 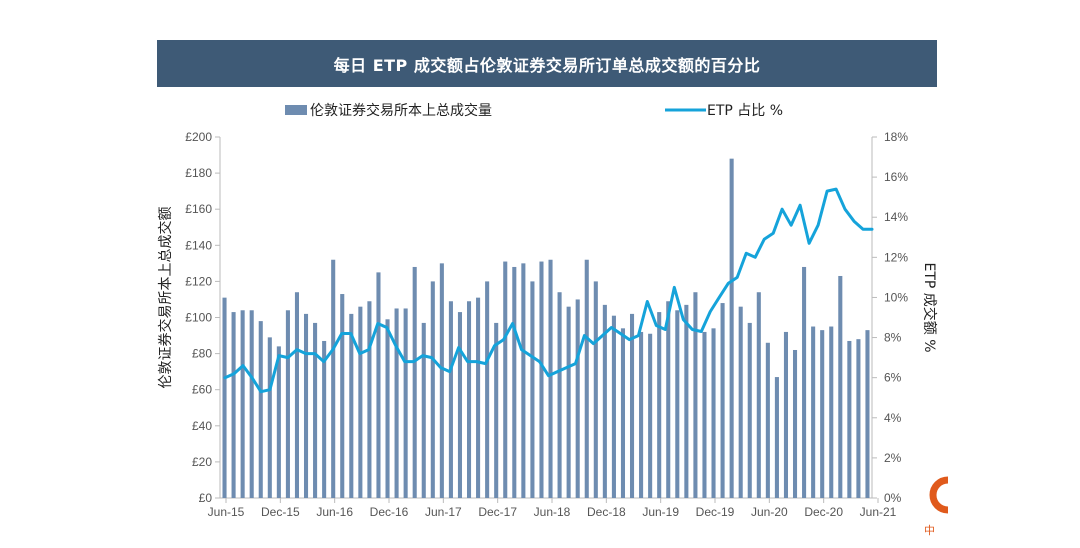 What do you see at coordinates (198, 209) in the screenshot?
I see `left-tick-label: £160` at bounding box center [198, 209].